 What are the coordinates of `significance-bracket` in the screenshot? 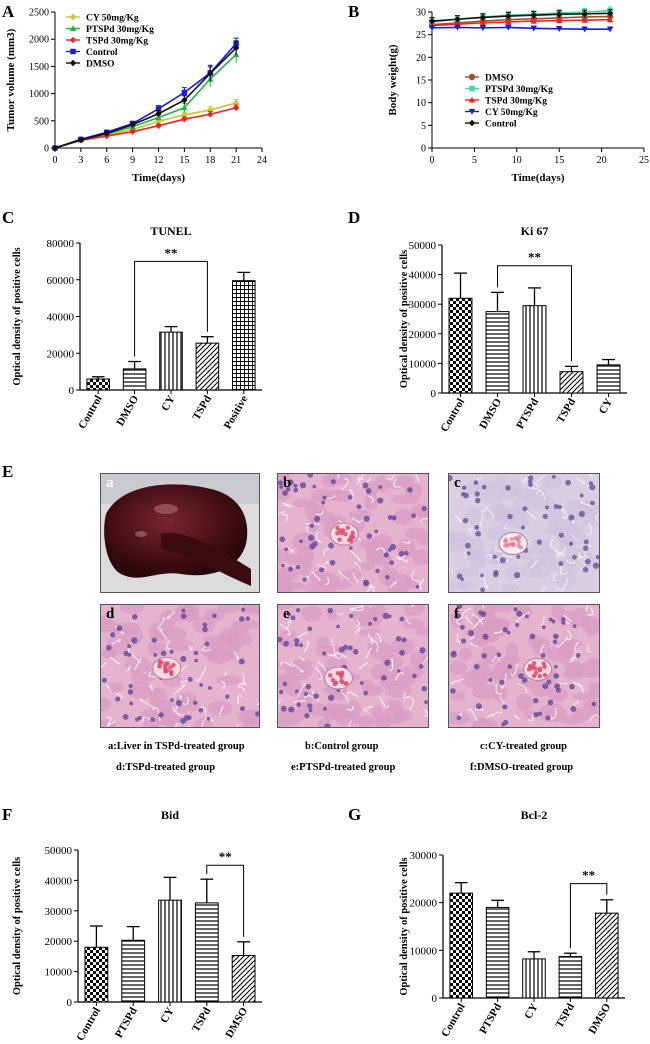 It's located at (225, 900).